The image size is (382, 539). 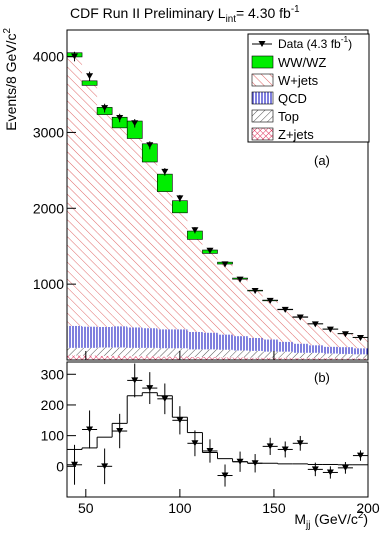 I want to click on y-axis-label: Events/8 GeV/c2, so click(x=10, y=79).